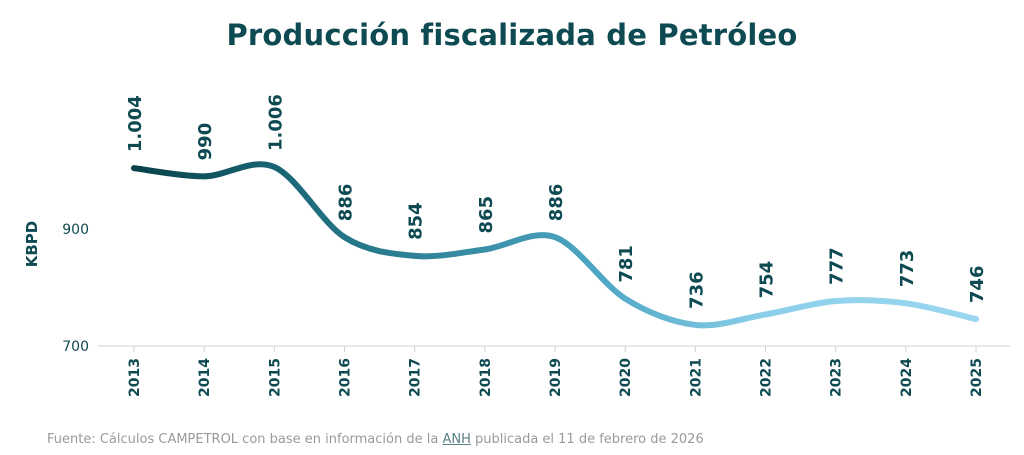 The height and width of the screenshot is (455, 1024). Describe the element at coordinates (135, 123) in the screenshot. I see `data-label: 1.004` at that location.